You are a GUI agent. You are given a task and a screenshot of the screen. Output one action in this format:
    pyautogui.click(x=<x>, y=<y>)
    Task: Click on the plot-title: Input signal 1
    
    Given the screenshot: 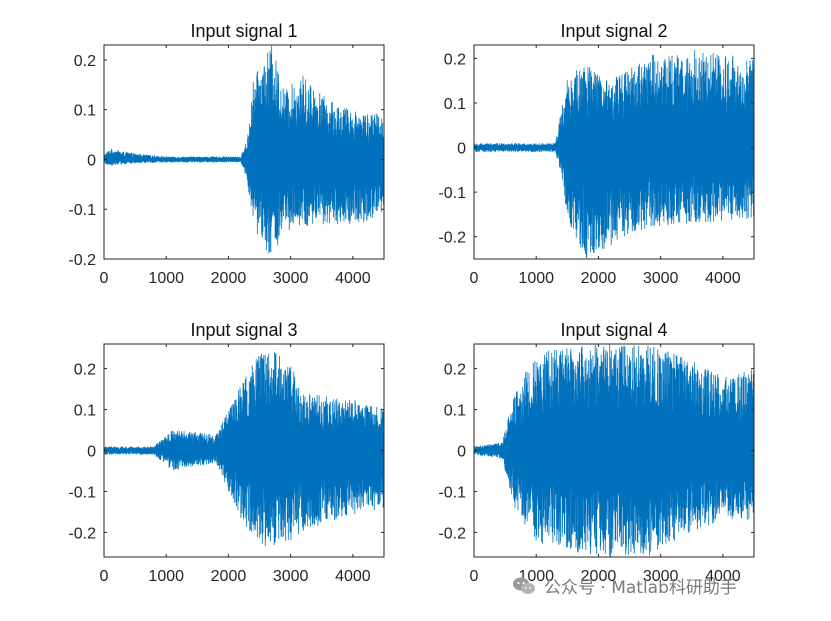 What is the action you would take?
    pyautogui.click(x=243, y=31)
    